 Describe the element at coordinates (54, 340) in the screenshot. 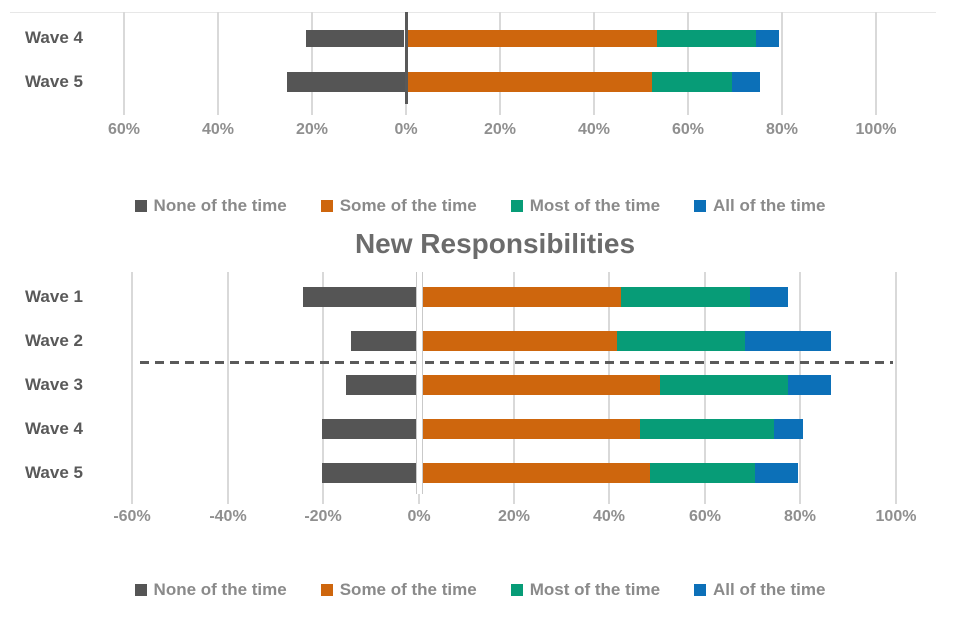

I see `category-label: Wave 2` at that location.